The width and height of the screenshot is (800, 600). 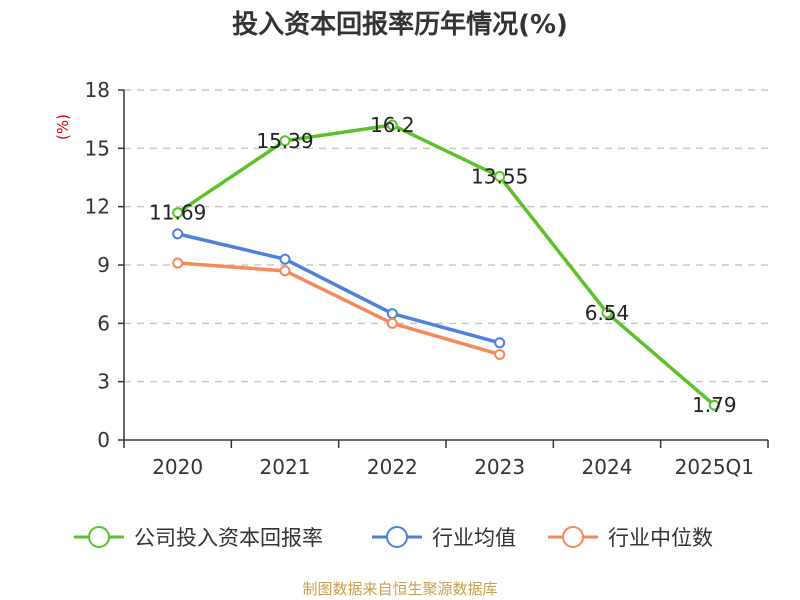 I want to click on data-label: 13.55, so click(x=499, y=177).